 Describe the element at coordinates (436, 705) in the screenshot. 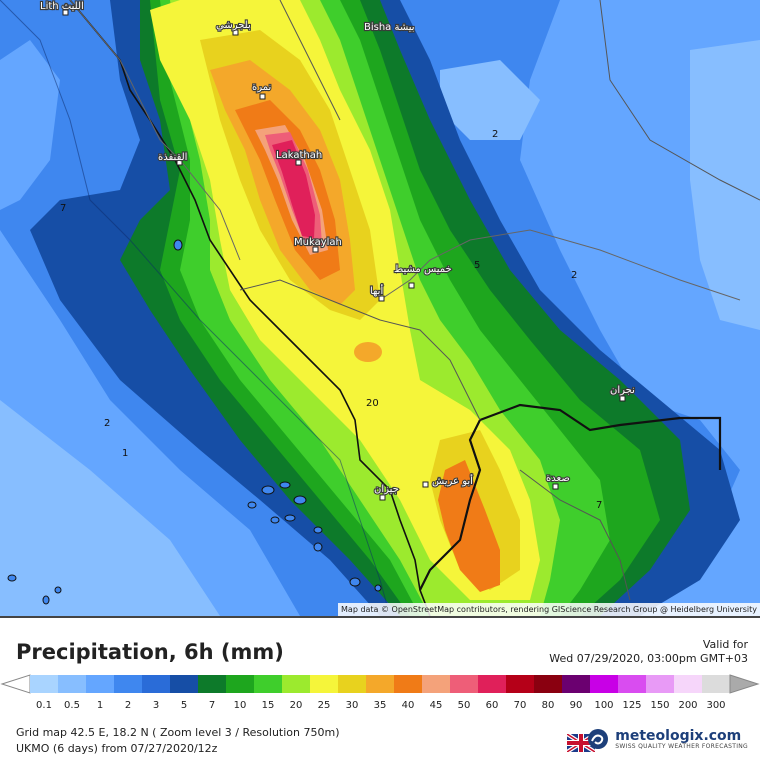

I see `scale-tick-label: 45` at that location.